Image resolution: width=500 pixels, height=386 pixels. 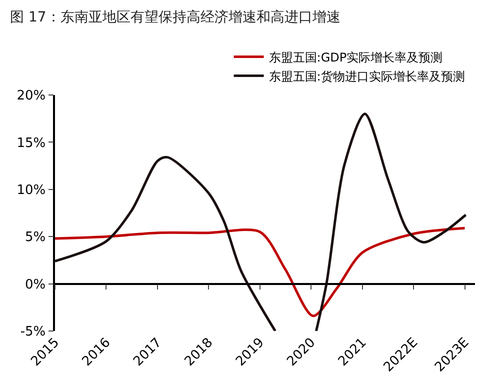 I want to click on y-tick-label: 10%, so click(x=31, y=190).